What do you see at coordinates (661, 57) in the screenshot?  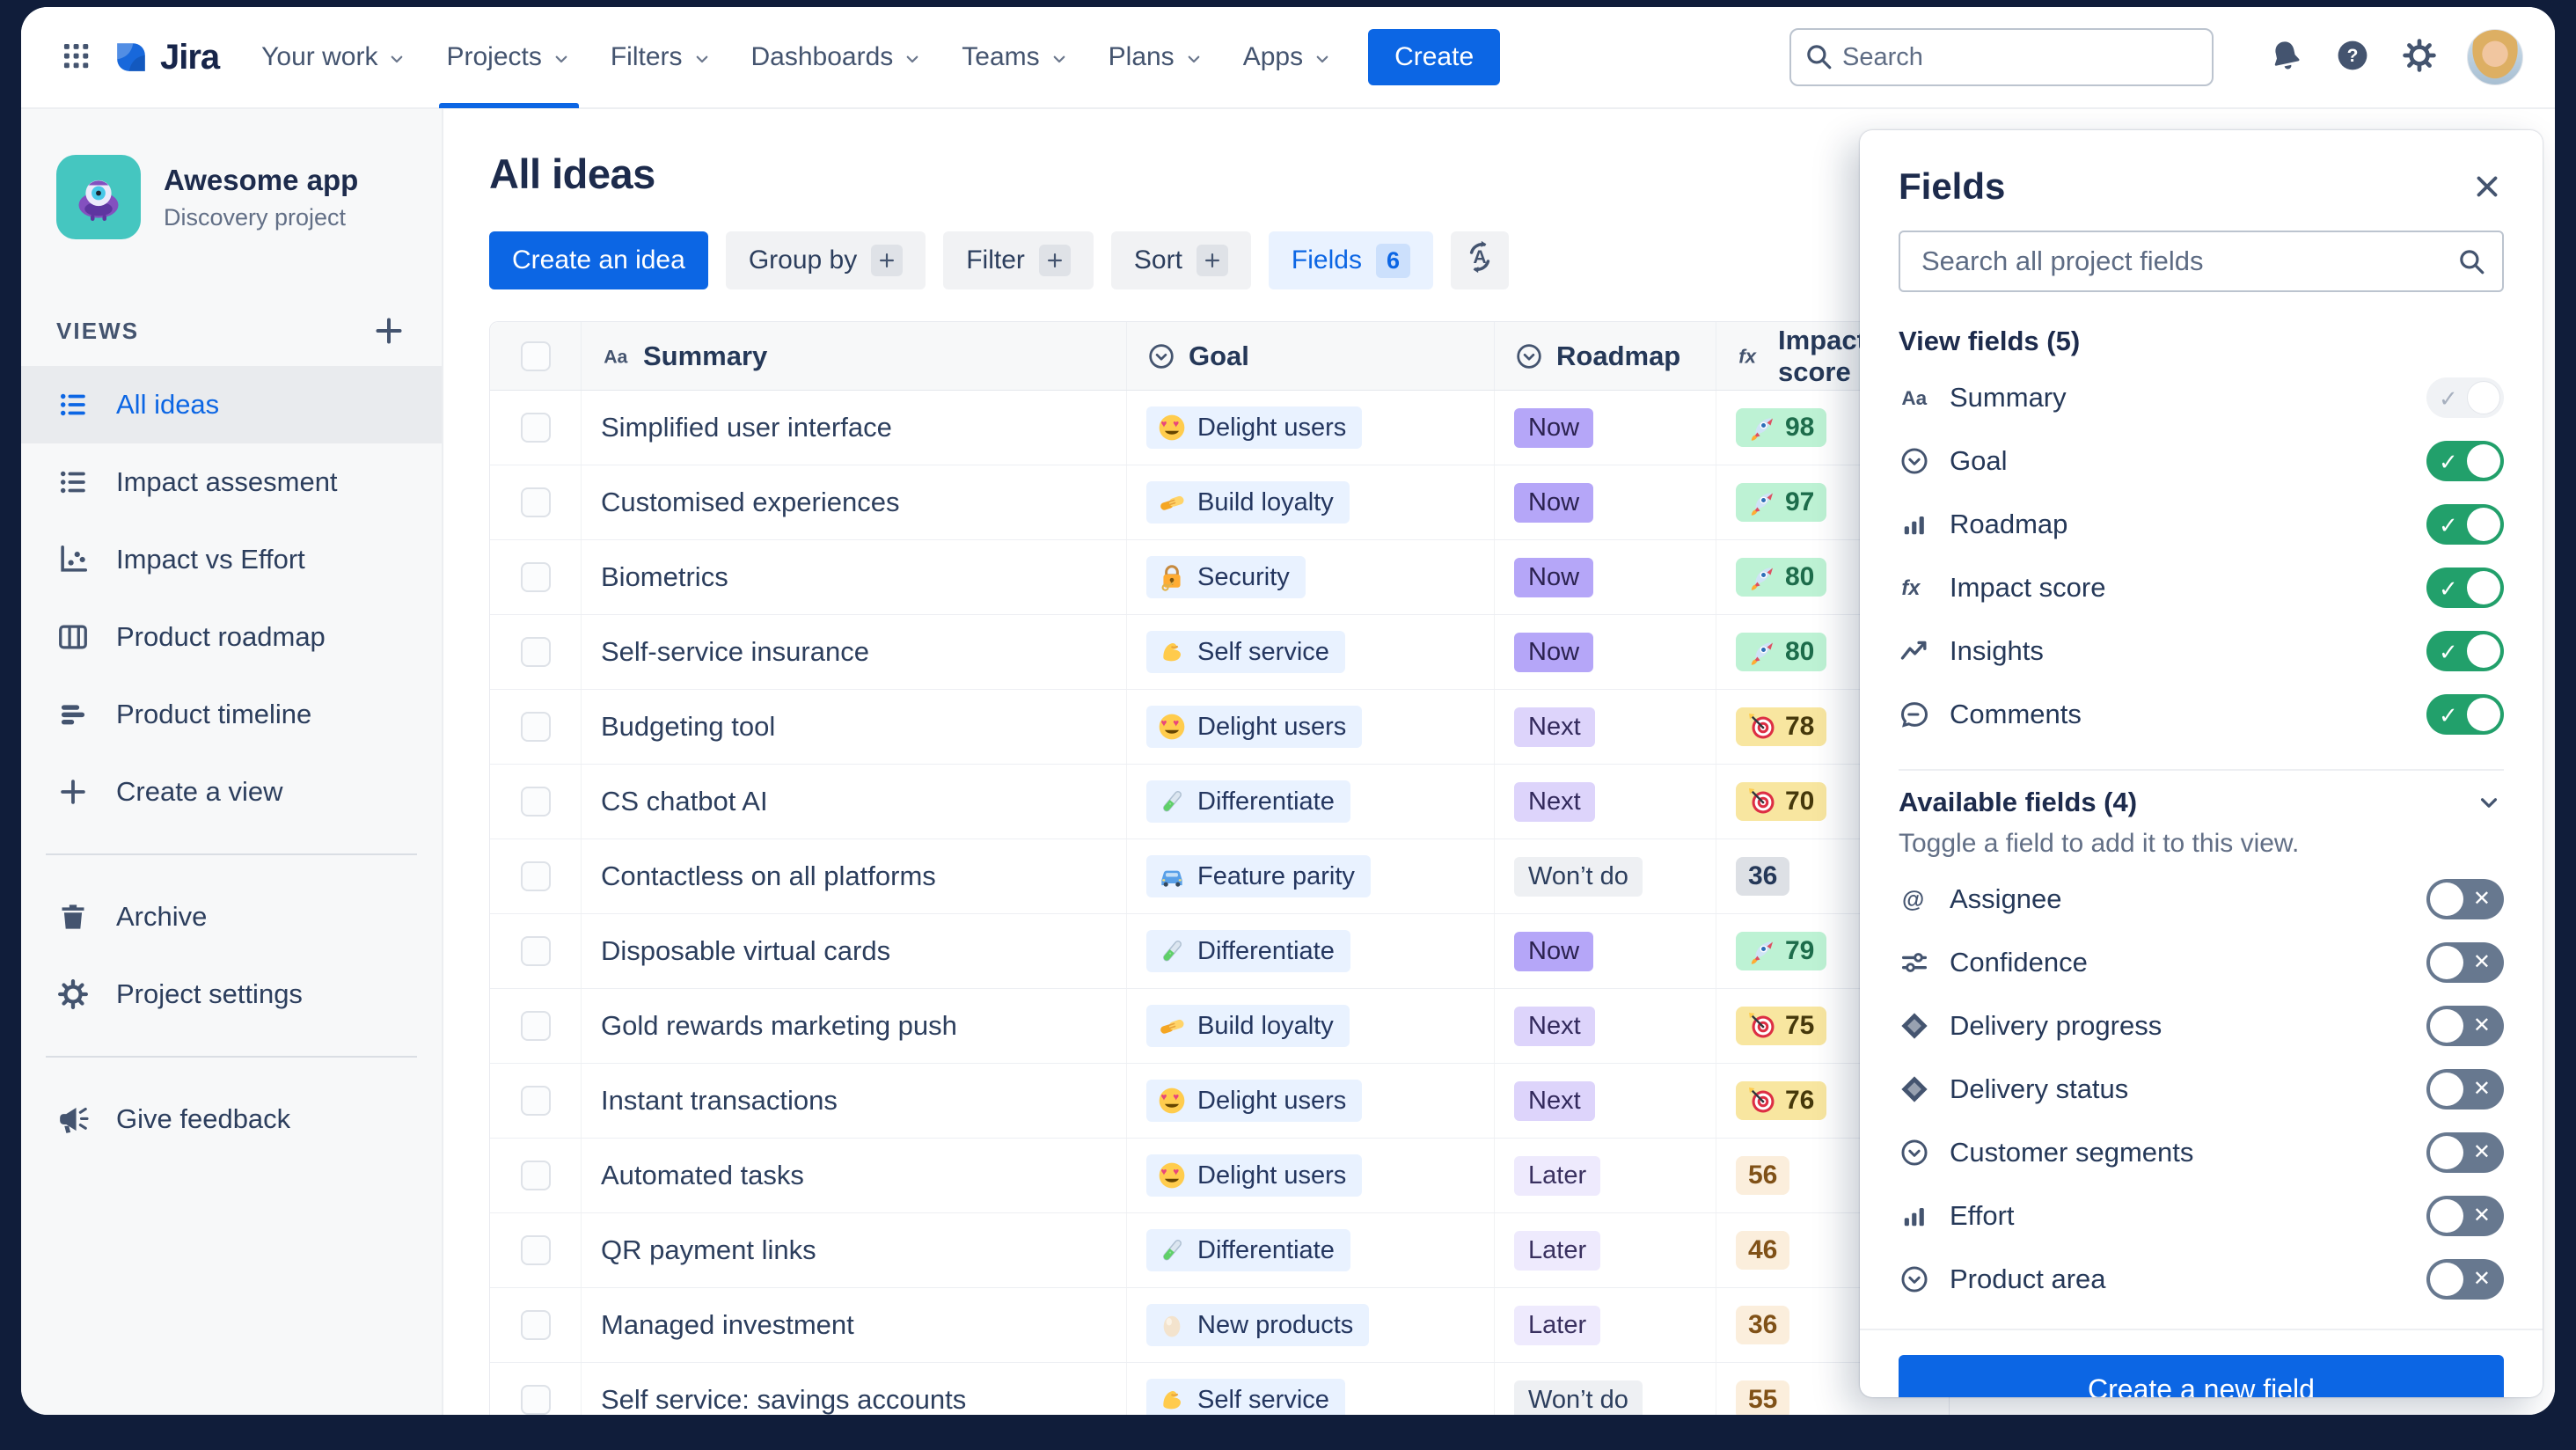 I see `menu-item-filters: Filters` at bounding box center [661, 57].